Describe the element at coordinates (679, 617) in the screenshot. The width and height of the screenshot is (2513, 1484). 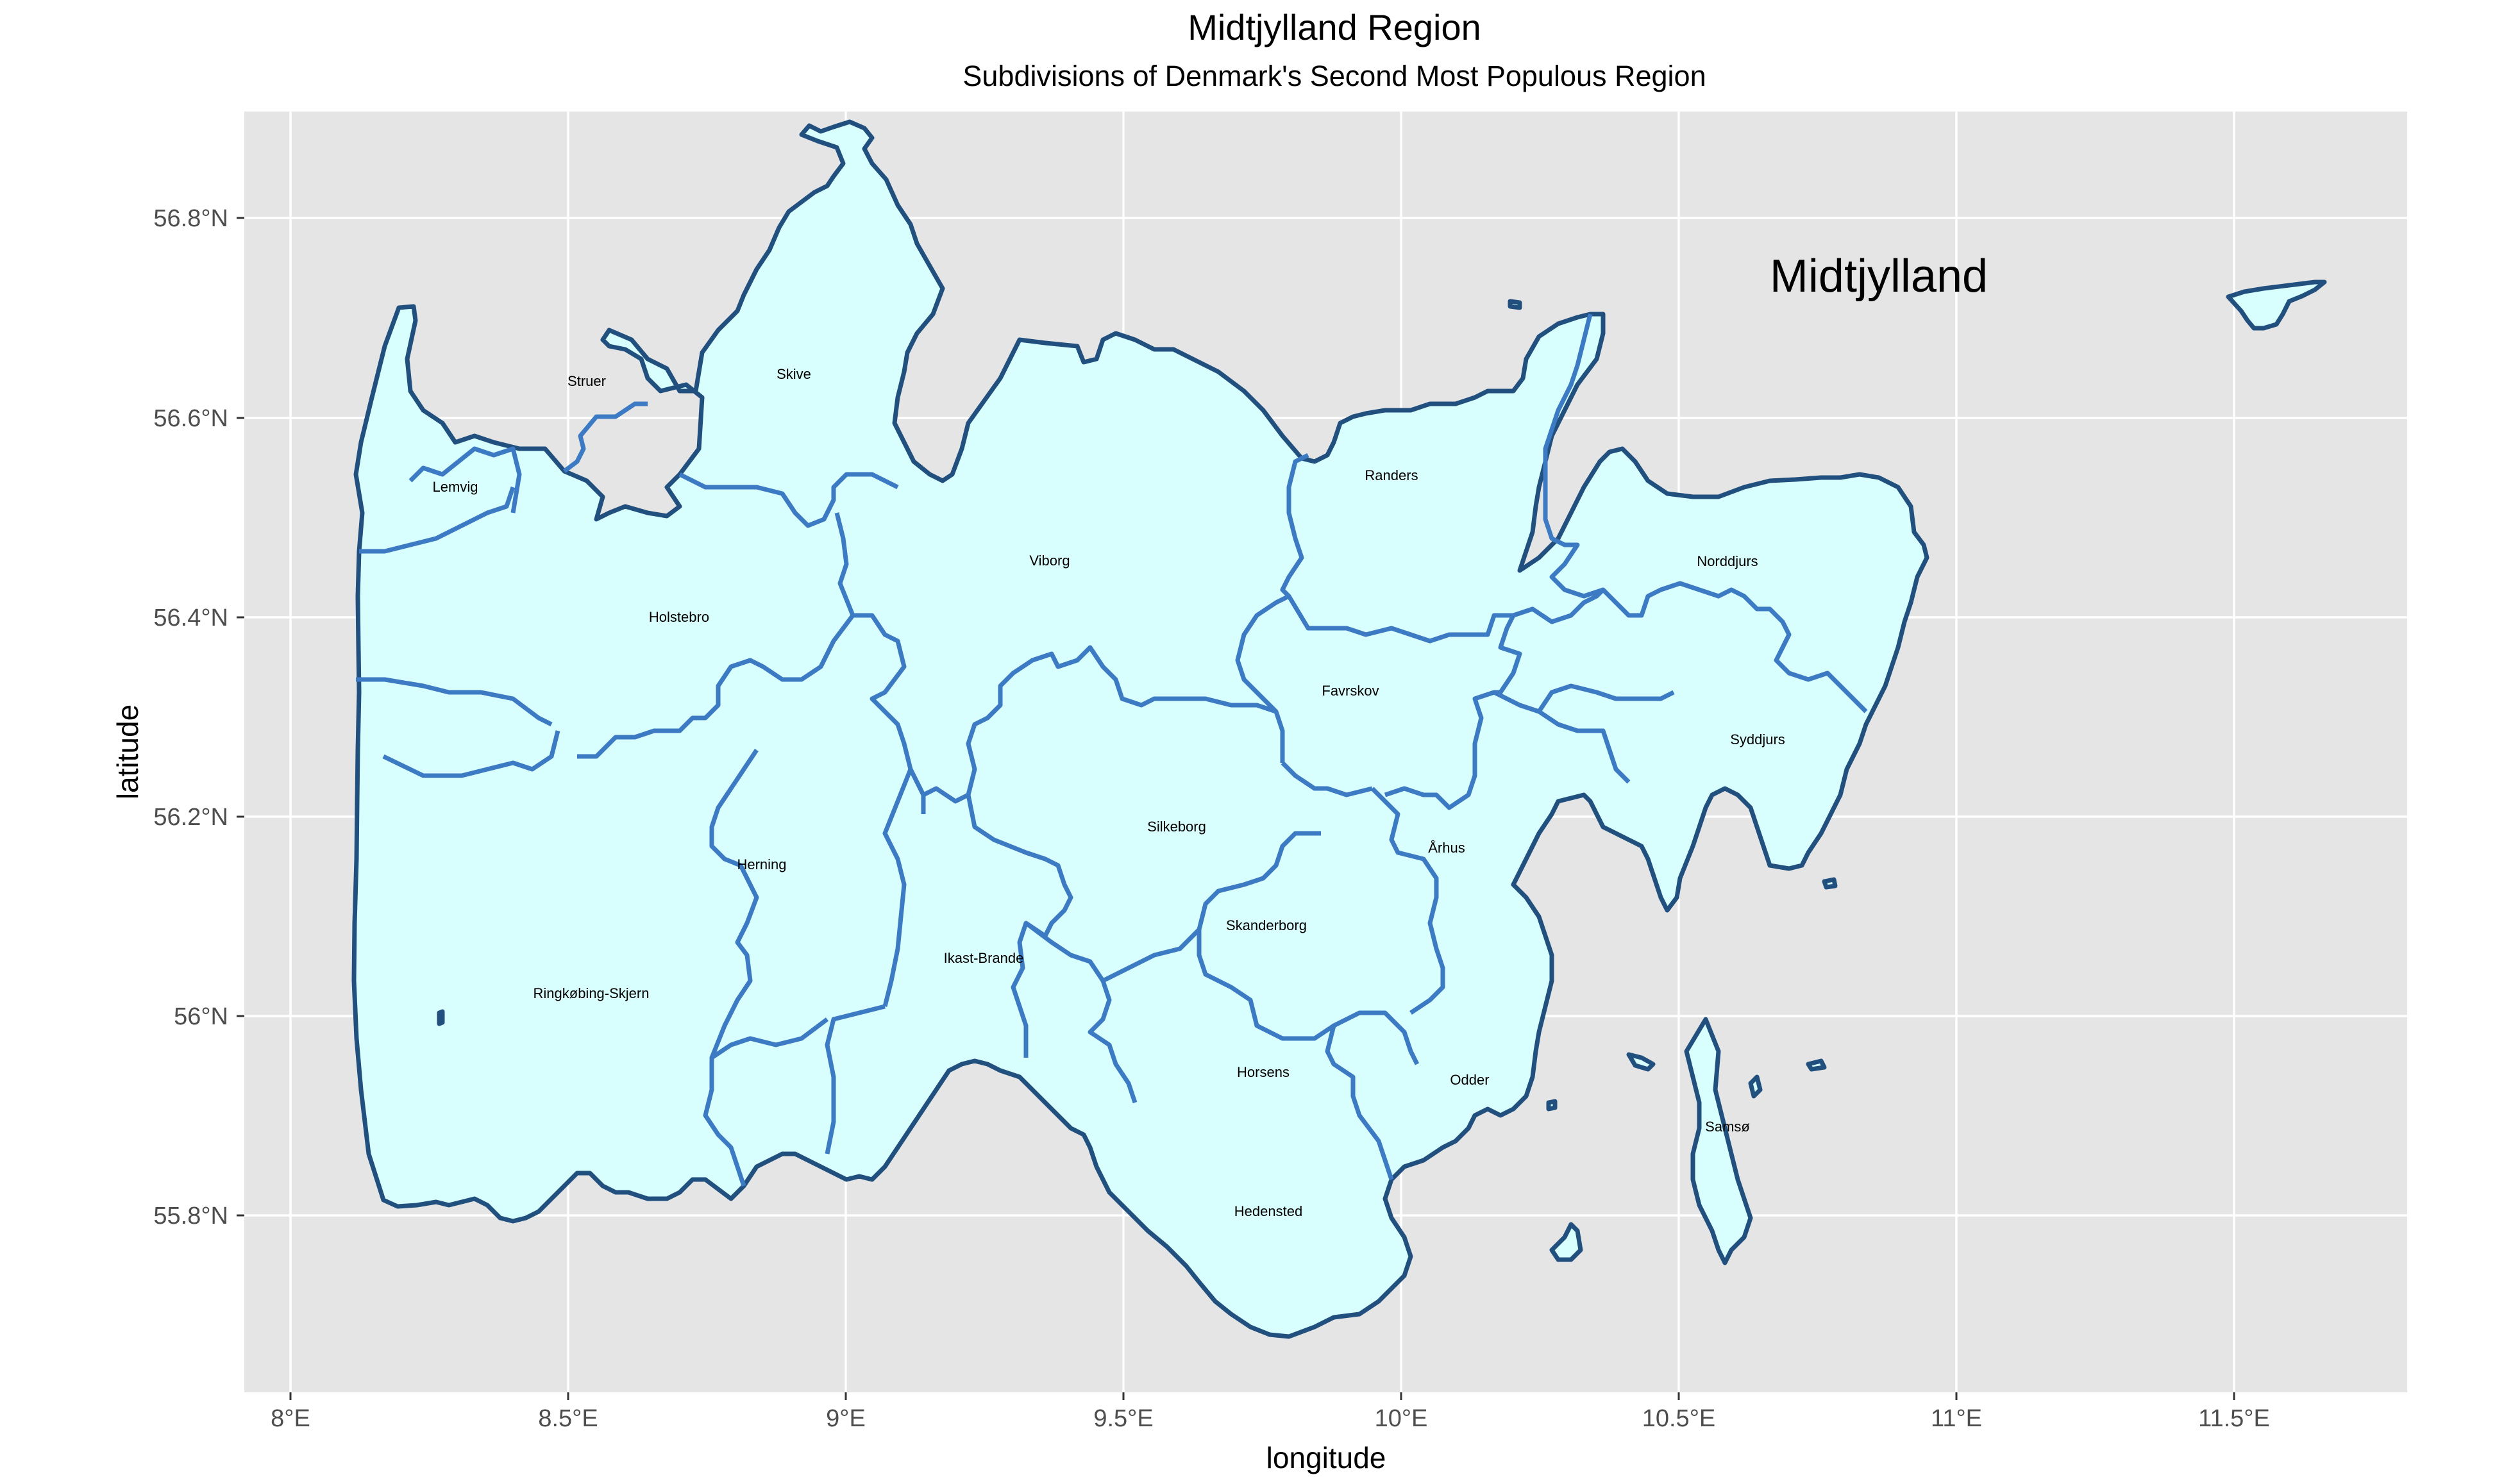
I see `label-holstebro: Holstebro` at that location.